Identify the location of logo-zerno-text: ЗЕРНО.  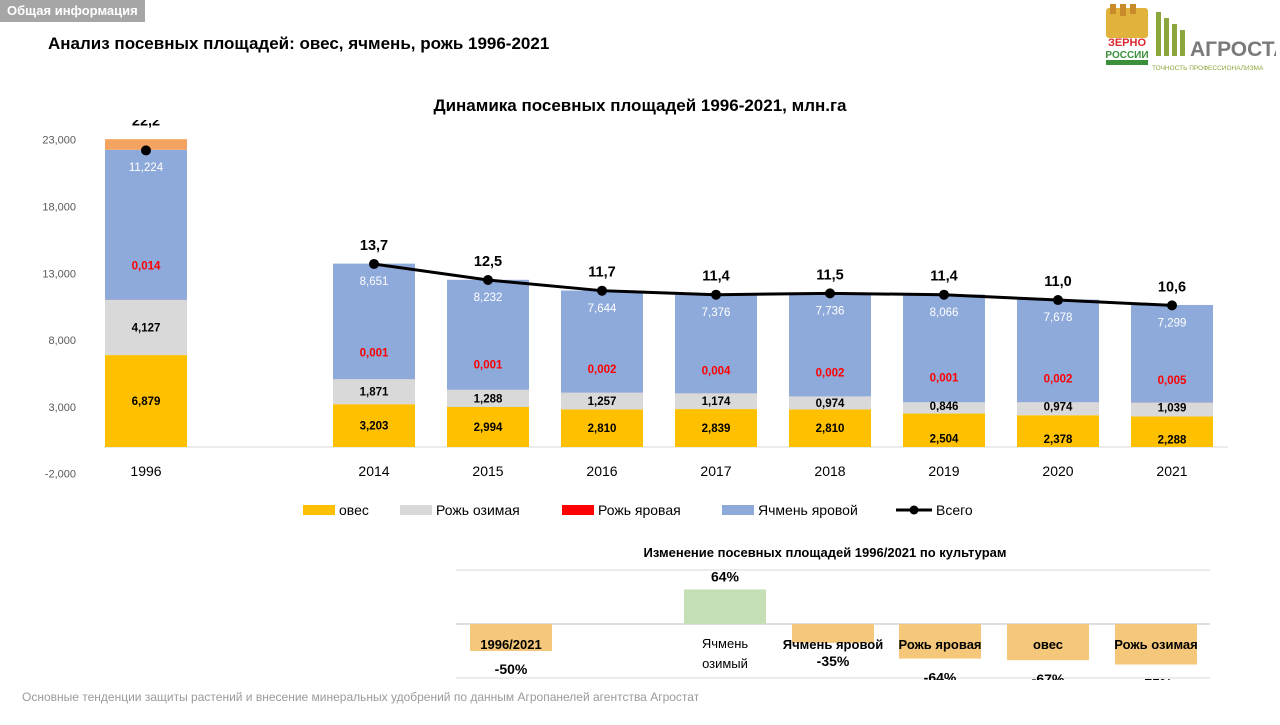
(1127, 43).